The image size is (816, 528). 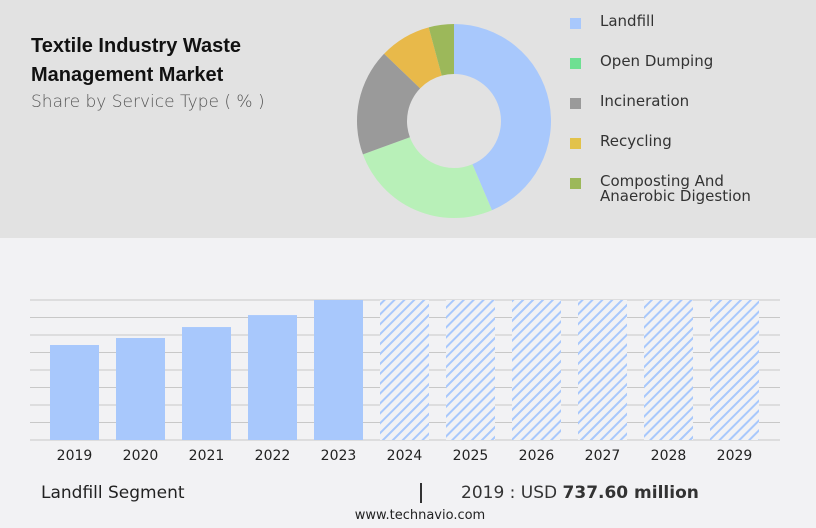 I want to click on x-tick-label: 2027, so click(x=603, y=456).